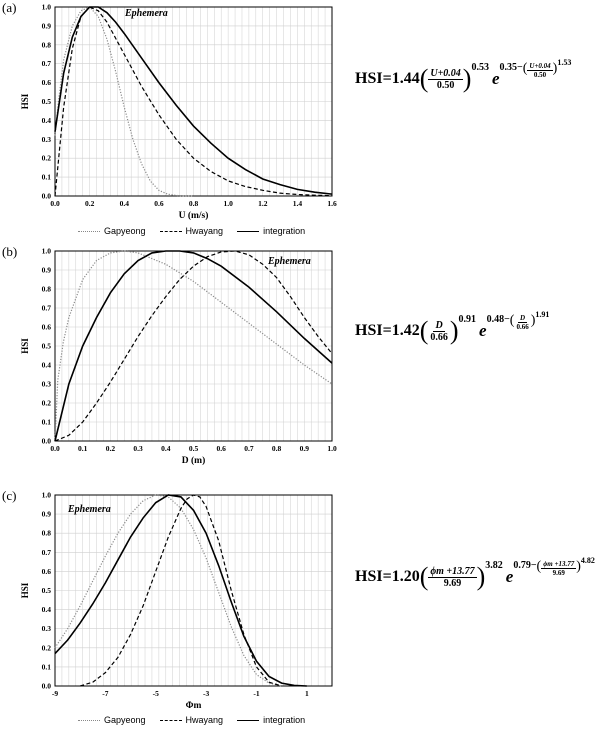 This screenshot has height=733, width=600. Describe the element at coordinates (193, 460) in the screenshot. I see `x-axis-label: D (m)` at that location.